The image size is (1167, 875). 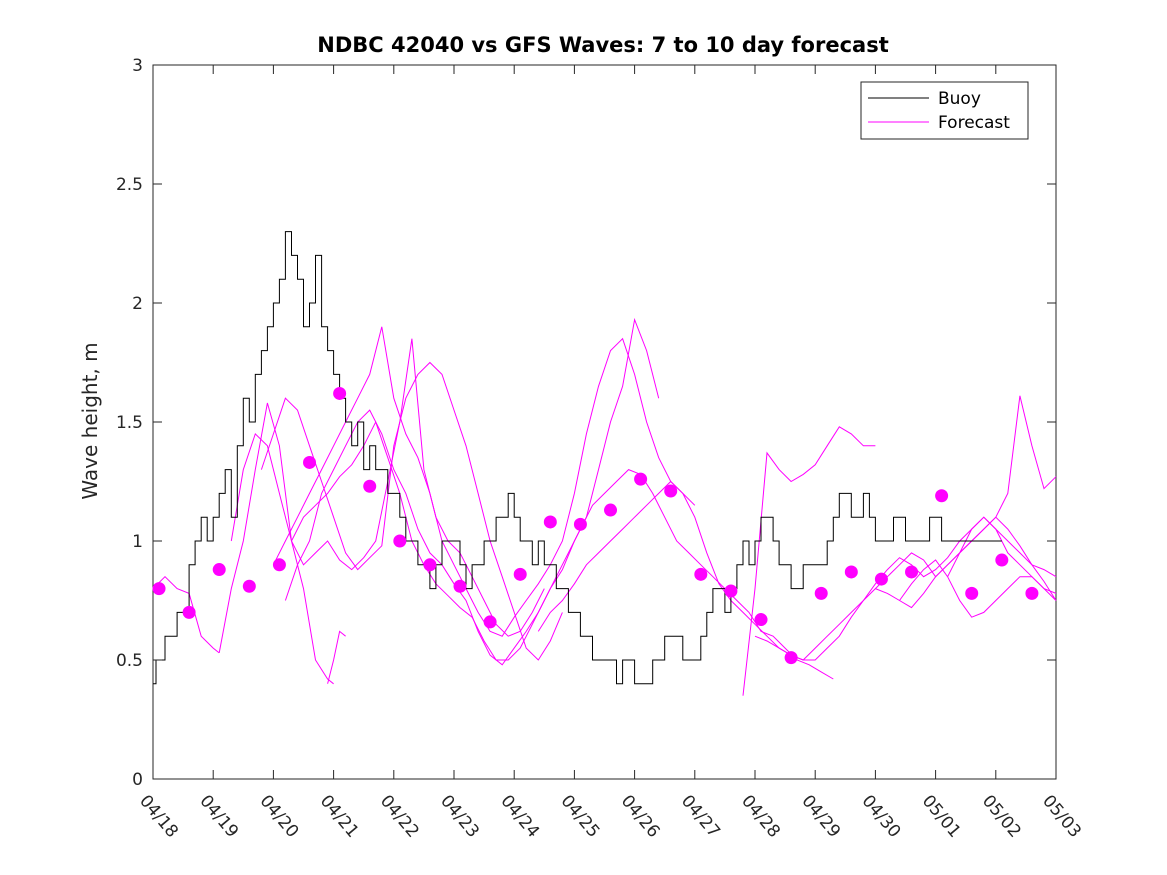 I want to click on legend: Buoy Forecast, so click(x=944, y=110).